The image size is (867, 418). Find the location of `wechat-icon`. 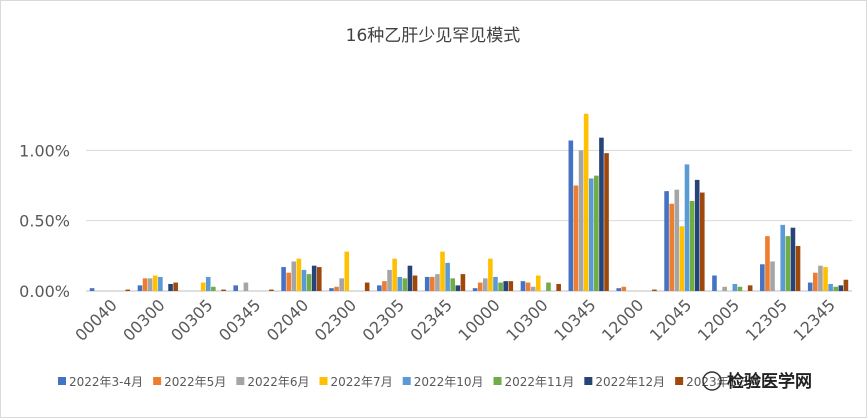

wechat-icon is located at coordinates (712, 381).